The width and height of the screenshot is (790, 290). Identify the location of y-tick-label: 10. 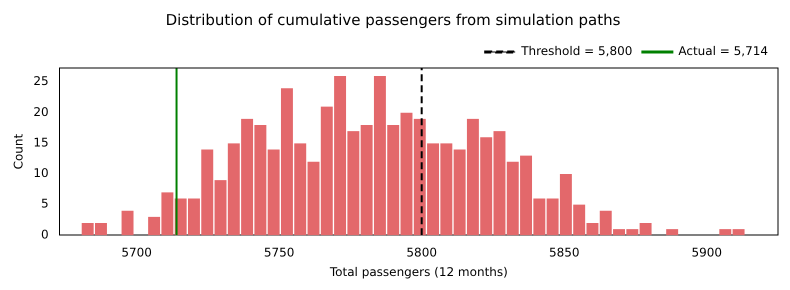
(41, 173).